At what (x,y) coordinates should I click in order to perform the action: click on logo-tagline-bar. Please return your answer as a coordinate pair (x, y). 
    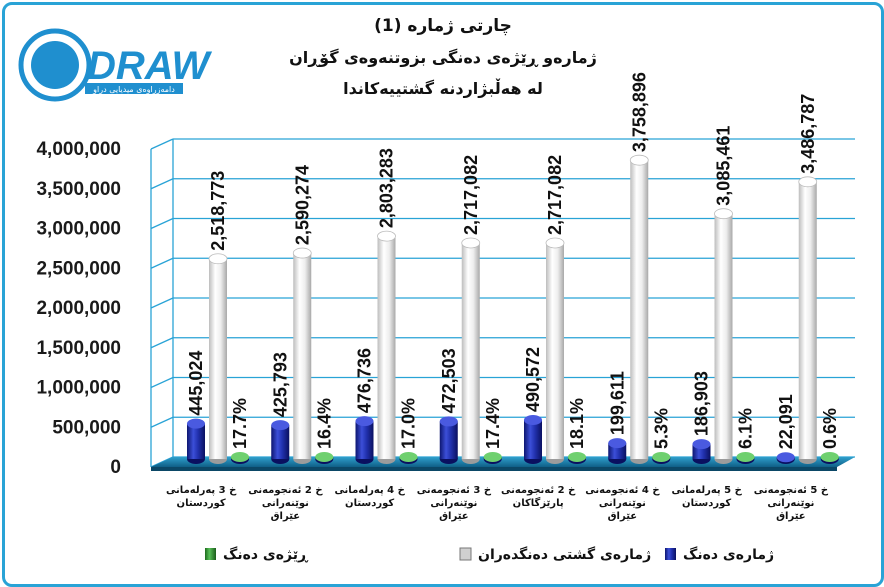
    Looking at the image, I should click on (134, 88).